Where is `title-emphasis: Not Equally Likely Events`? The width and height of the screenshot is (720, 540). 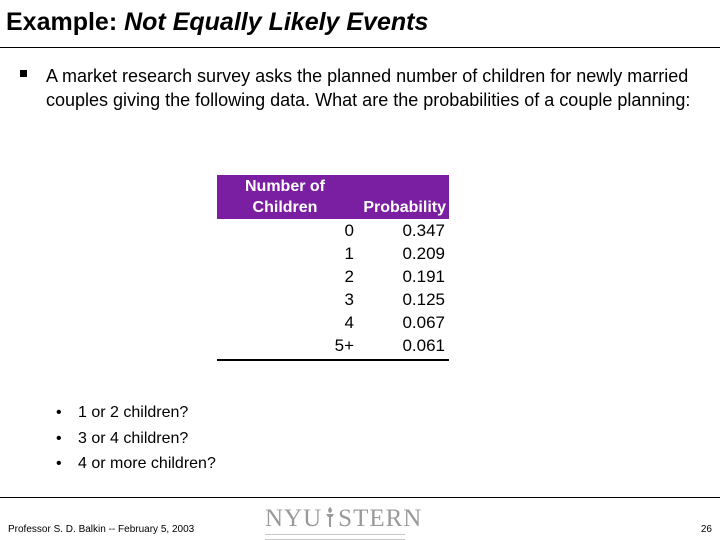
title-emphasis: Not Equally Likely Events is located at coordinates (276, 22).